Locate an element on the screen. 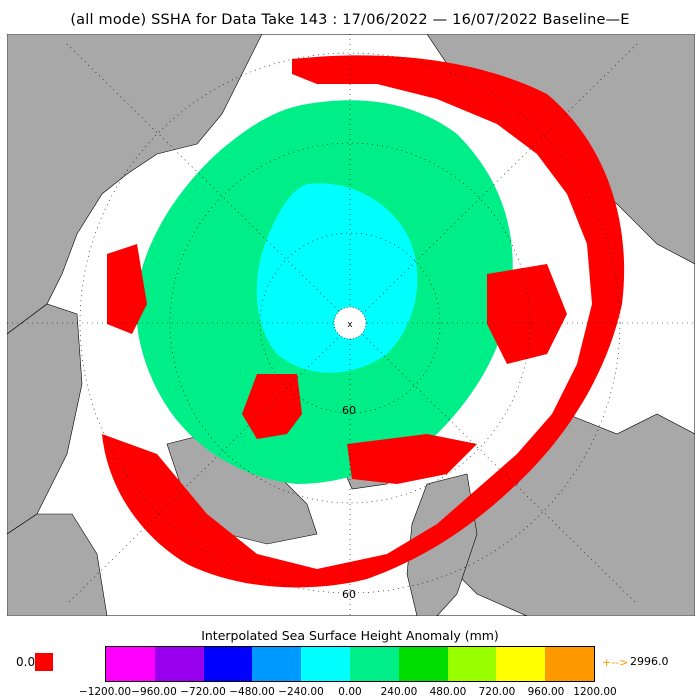  colorbar-tick-label: 960.00 is located at coordinates (546, 692).